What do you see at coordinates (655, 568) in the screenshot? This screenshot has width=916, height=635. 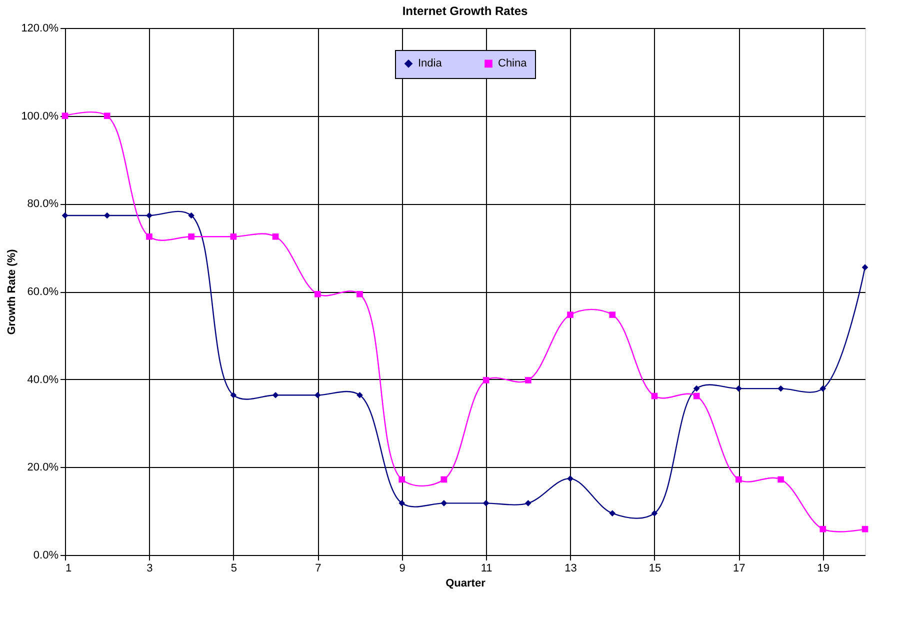 I see `x-tick-label: 15` at bounding box center [655, 568].